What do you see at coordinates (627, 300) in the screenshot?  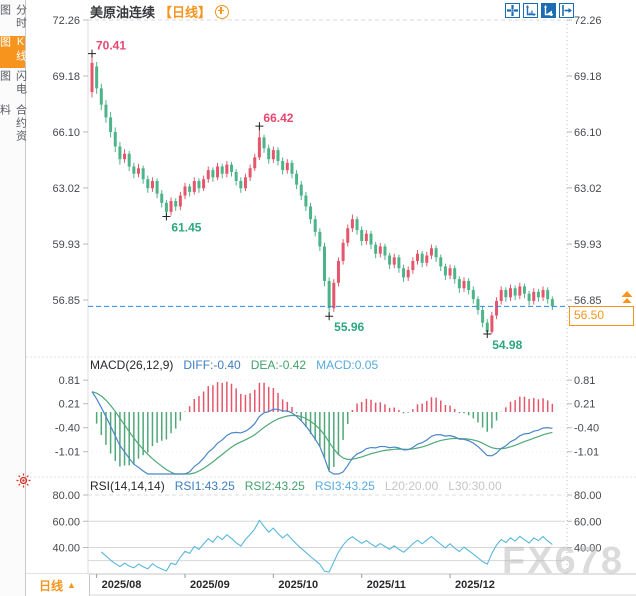 I see `scroll-to-latest-icon` at bounding box center [627, 300].